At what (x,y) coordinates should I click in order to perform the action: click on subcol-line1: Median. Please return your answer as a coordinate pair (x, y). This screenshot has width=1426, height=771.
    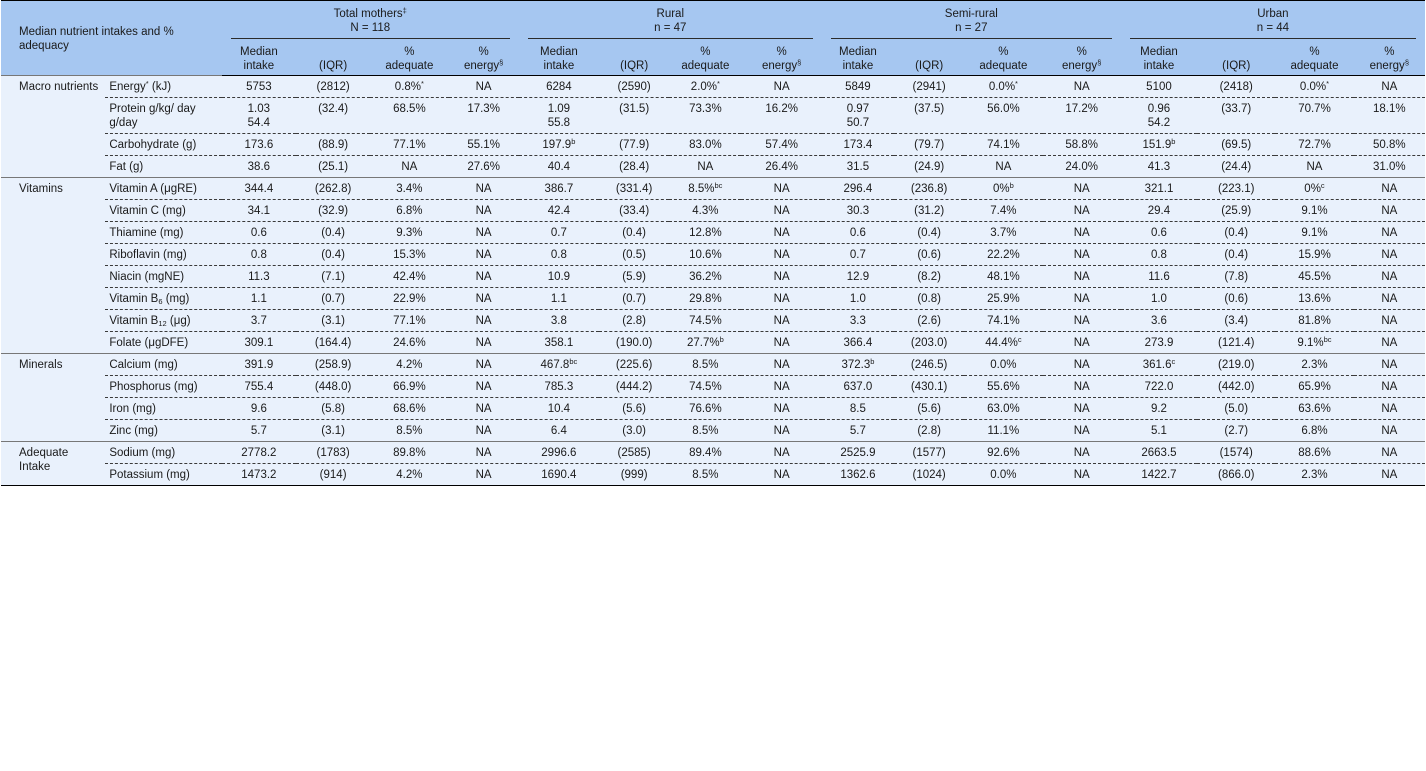
    Looking at the image, I should click on (259, 52).